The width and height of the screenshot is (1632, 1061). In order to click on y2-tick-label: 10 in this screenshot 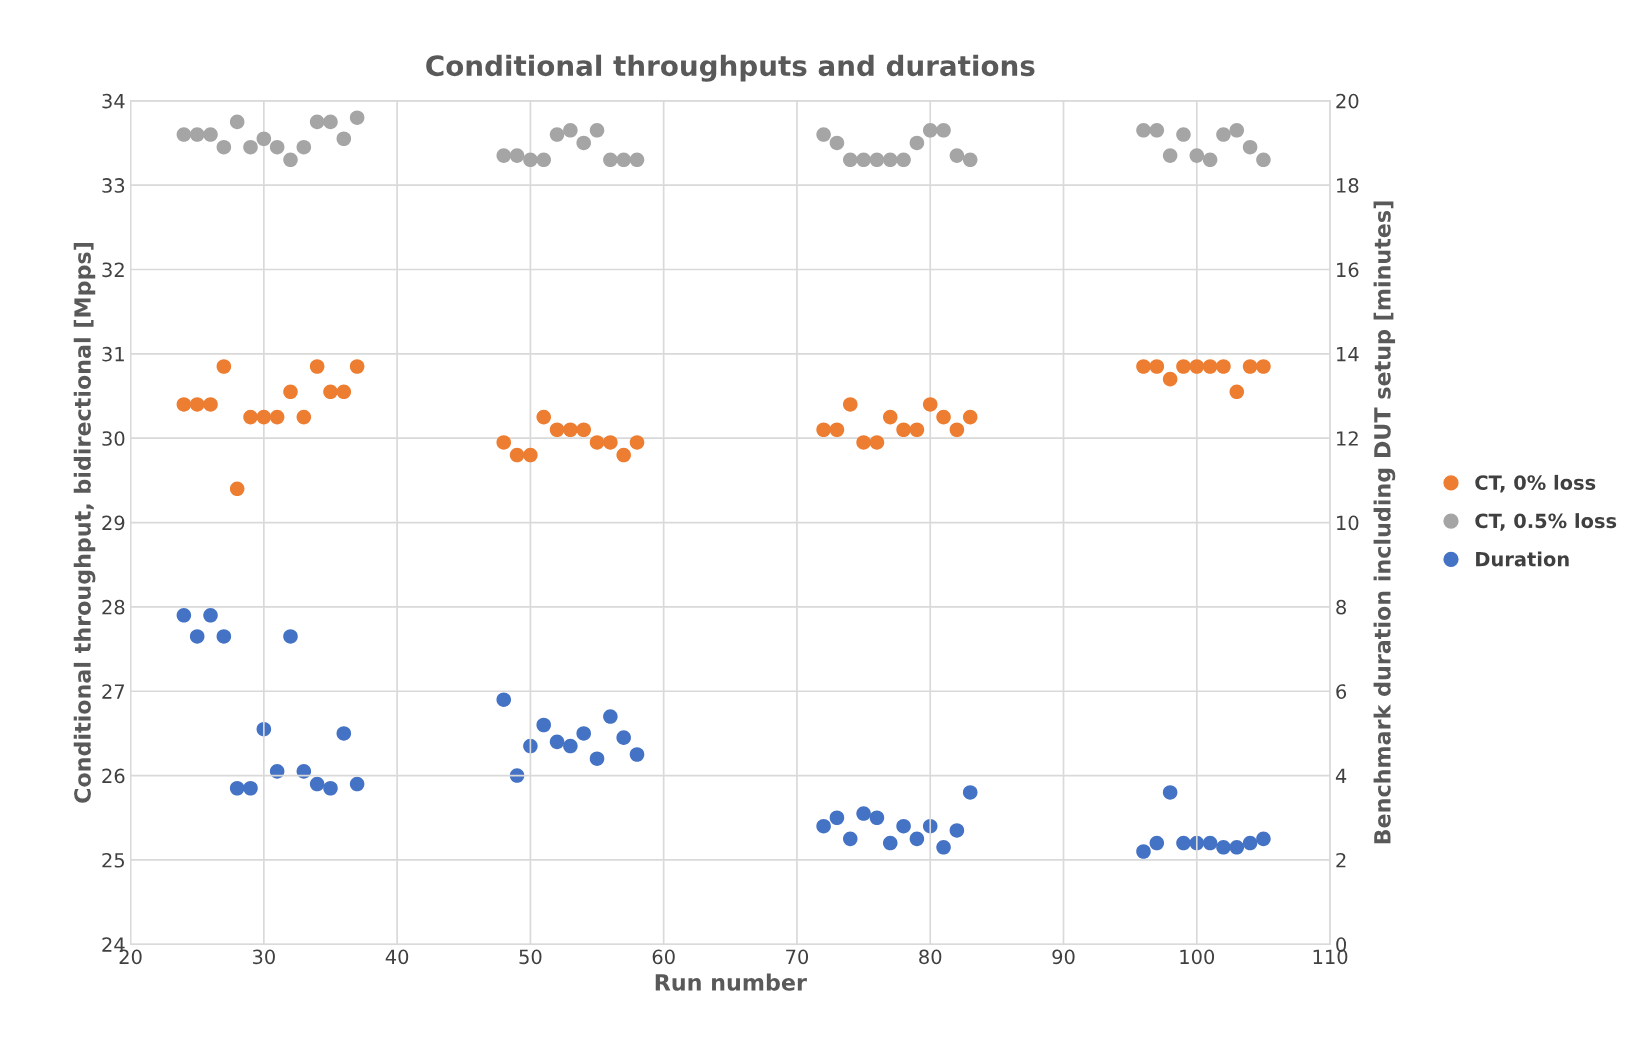, I will do `click(1348, 523)`.